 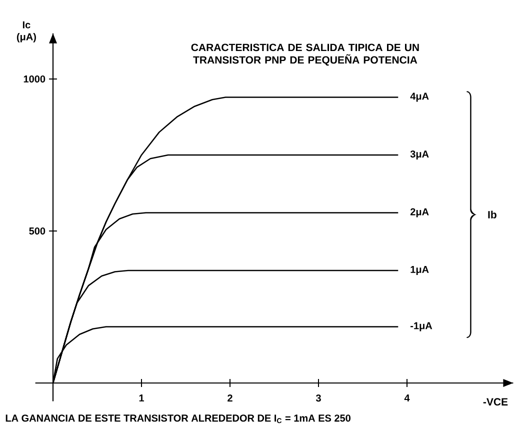 I want to click on x-tick-label: 4, so click(x=407, y=398).